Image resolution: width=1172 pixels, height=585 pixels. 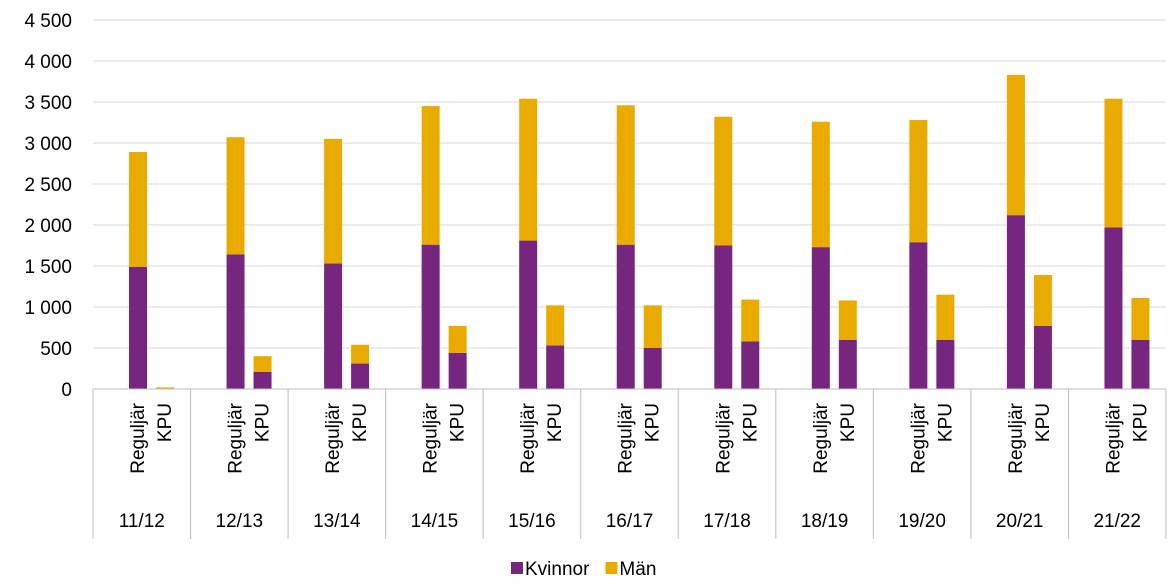 What do you see at coordinates (820, 318) in the screenshot?
I see `bar-kvinnor-18-19-regulj-r` at bounding box center [820, 318].